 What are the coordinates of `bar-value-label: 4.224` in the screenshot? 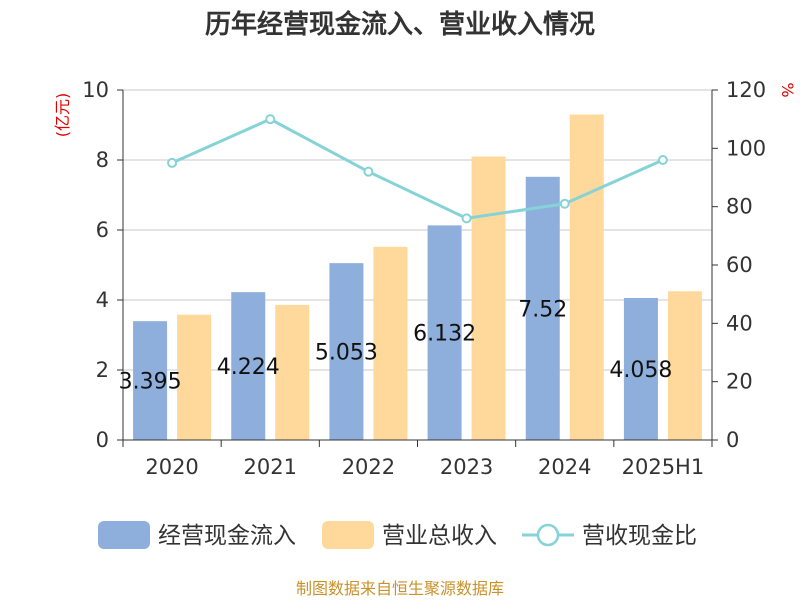 It's located at (248, 367).